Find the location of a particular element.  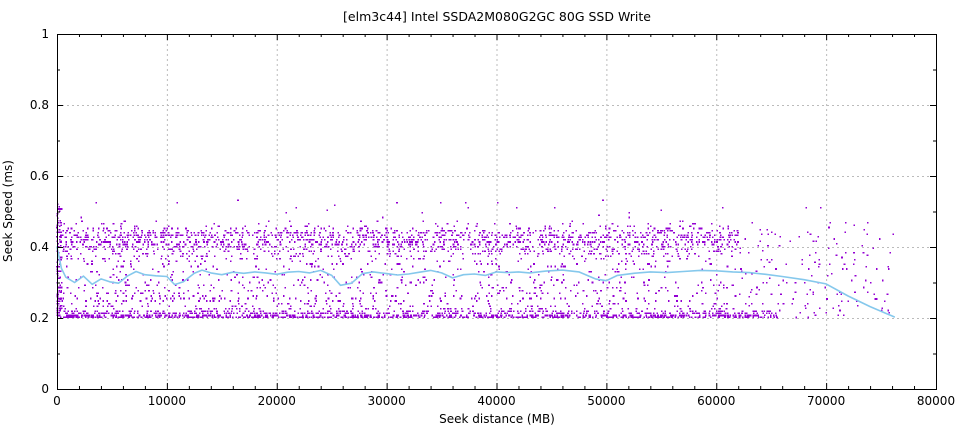

x-tick-label: 20000 is located at coordinates (277, 401).